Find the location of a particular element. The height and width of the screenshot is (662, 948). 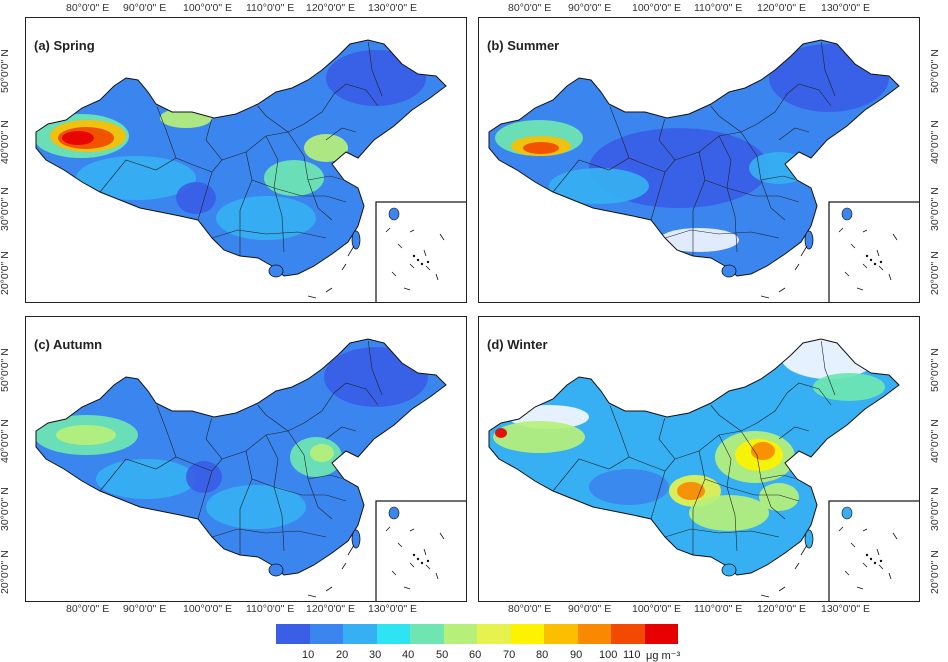

x-tick-bottom-left: 100°0'0" E is located at coordinates (208, 609).